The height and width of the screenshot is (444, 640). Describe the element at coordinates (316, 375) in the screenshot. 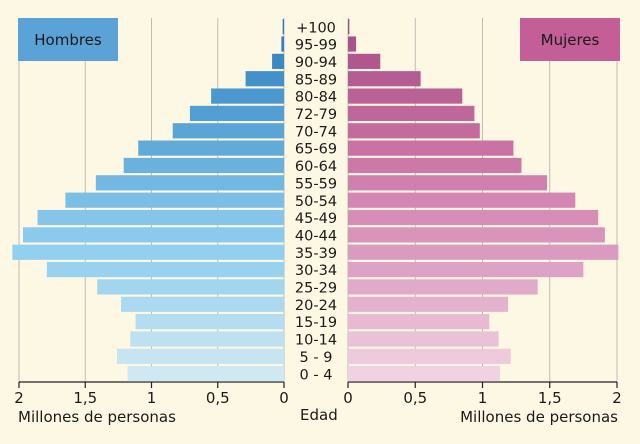

I see `age-label-20: 0 - 4` at that location.